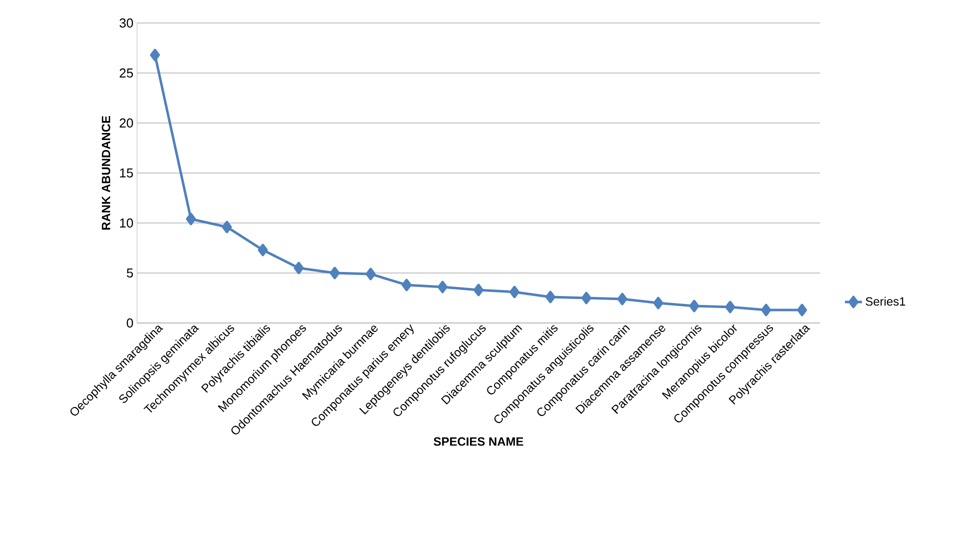 This screenshot has width=954, height=542. I want to click on legend-label: Series1, so click(886, 301).